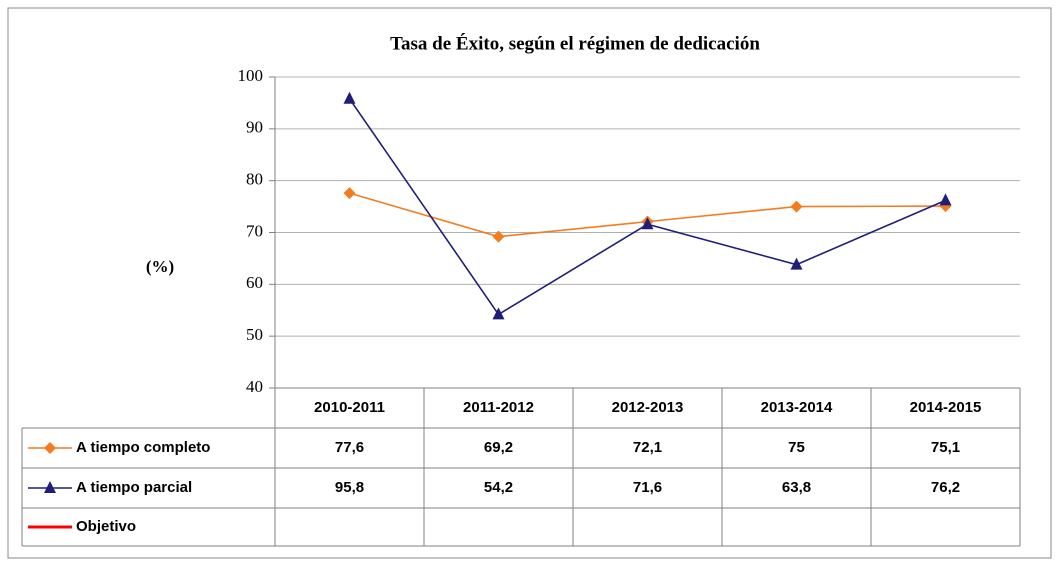 The width and height of the screenshot is (1059, 566). Describe the element at coordinates (797, 407) in the screenshot. I see `x-tick-label: 2013-2014` at that location.